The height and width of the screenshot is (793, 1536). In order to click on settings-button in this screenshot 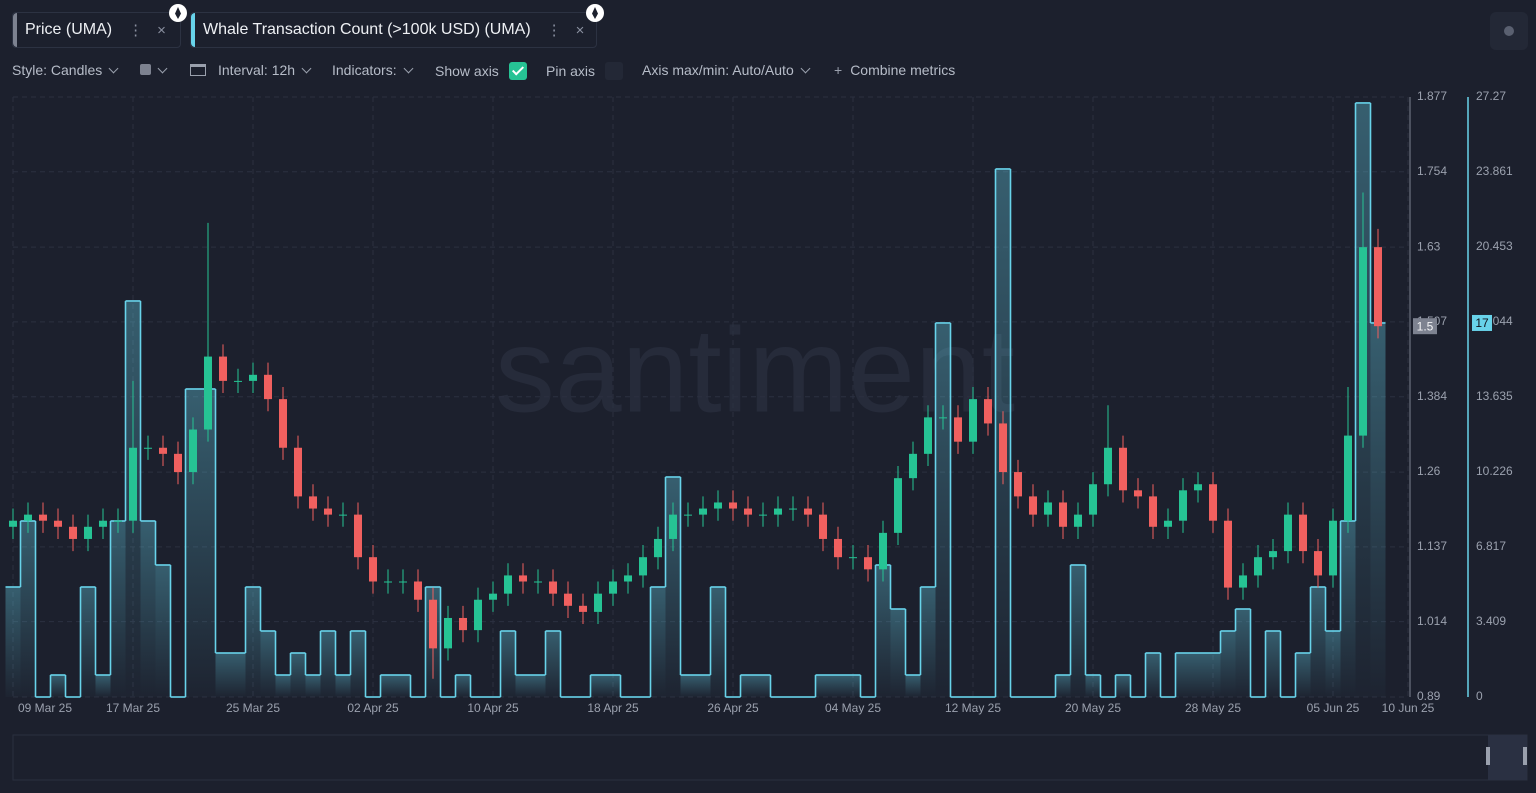, I will do `click(1509, 31)`.